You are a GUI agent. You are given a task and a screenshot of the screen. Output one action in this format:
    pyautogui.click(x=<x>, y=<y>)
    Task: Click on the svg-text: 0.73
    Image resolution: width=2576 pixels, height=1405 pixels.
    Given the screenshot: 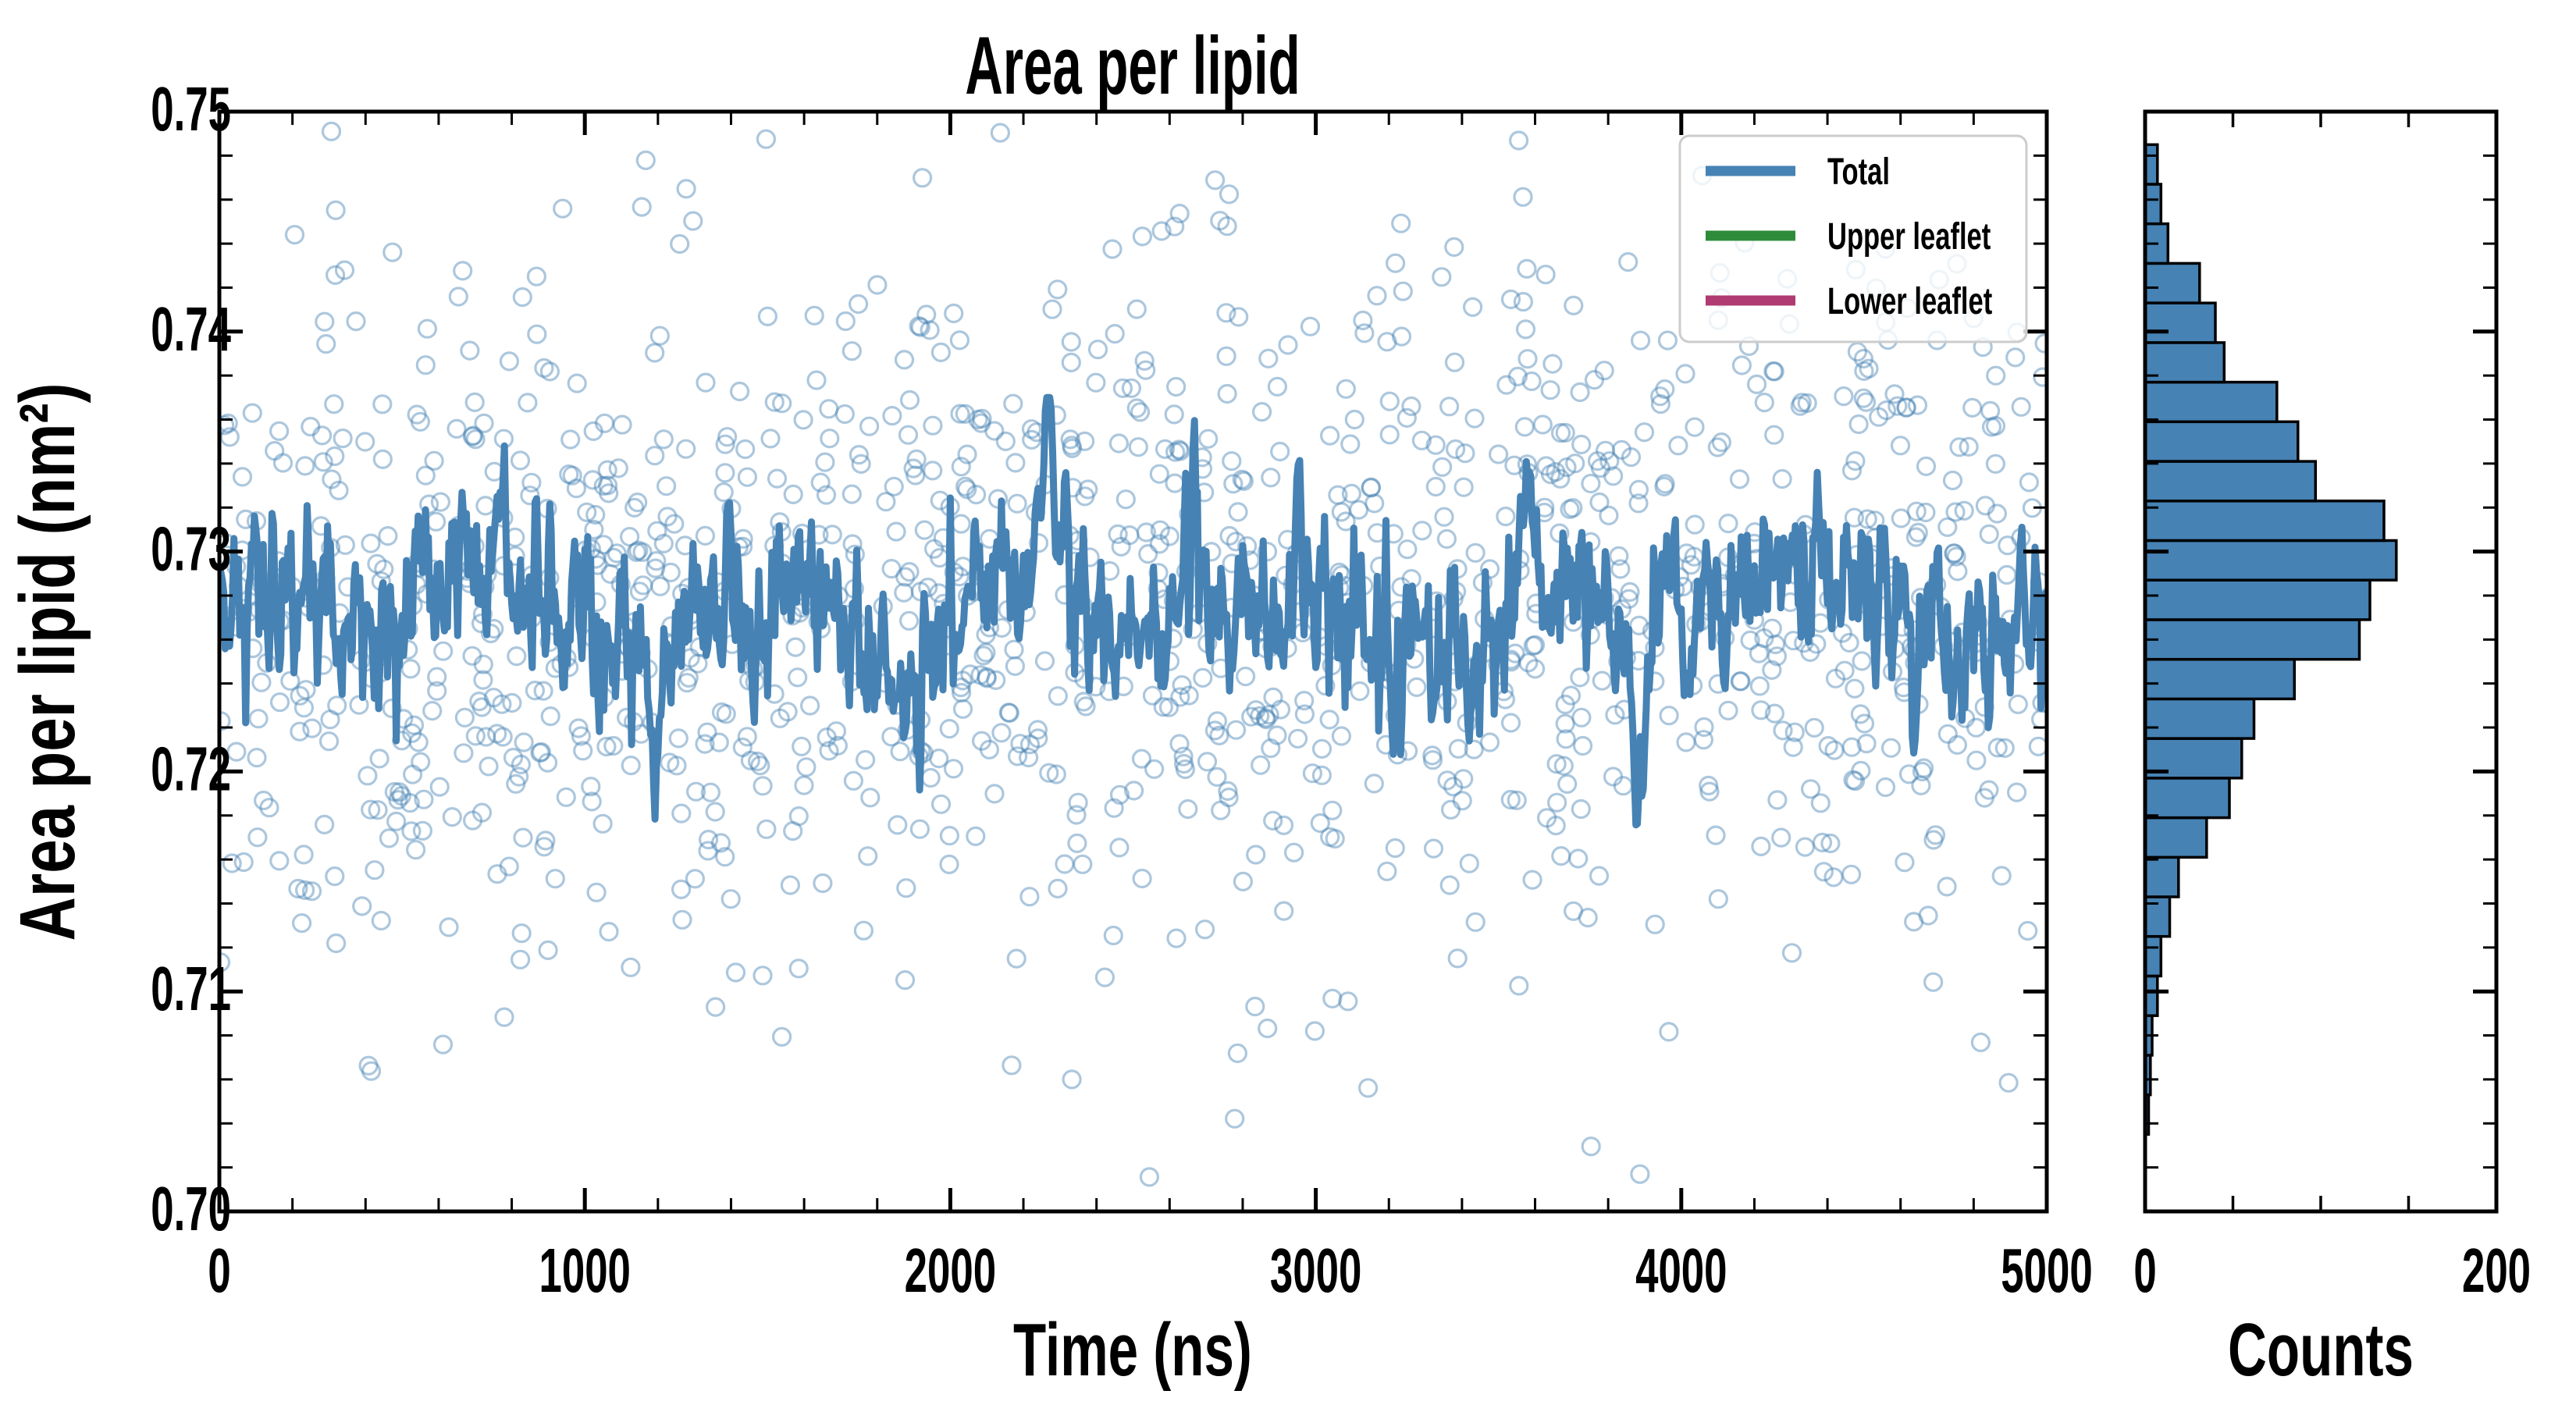 What is the action you would take?
    pyautogui.click(x=191, y=550)
    